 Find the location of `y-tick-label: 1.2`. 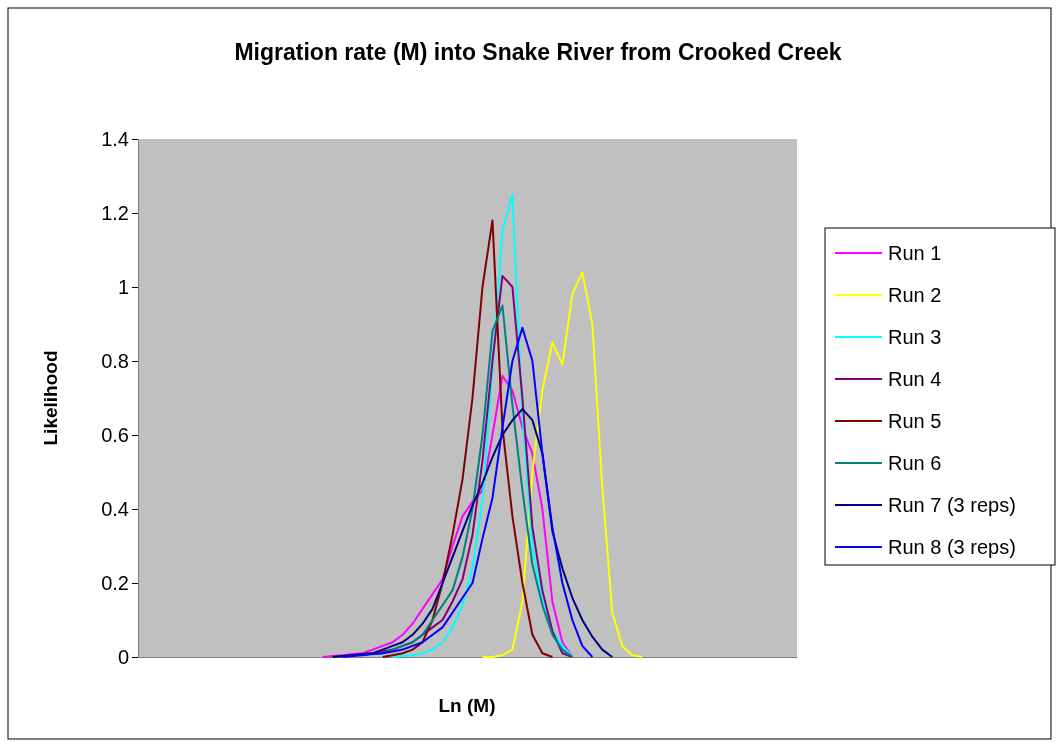

y-tick-label: 1.2 is located at coordinates (115, 212).